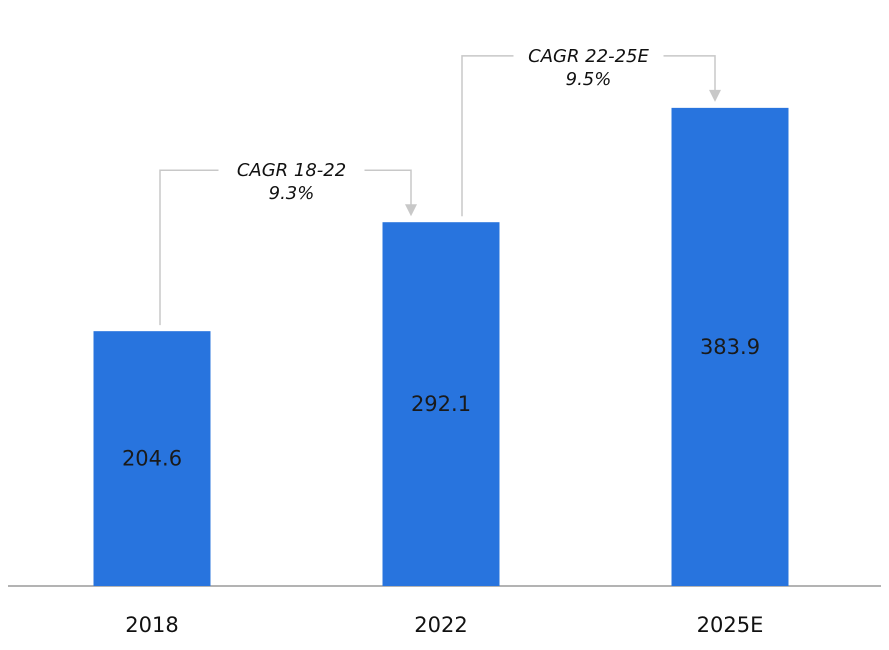 This screenshot has width=889, height=650. I want to click on cagr-value: 9.3%, so click(292, 193).